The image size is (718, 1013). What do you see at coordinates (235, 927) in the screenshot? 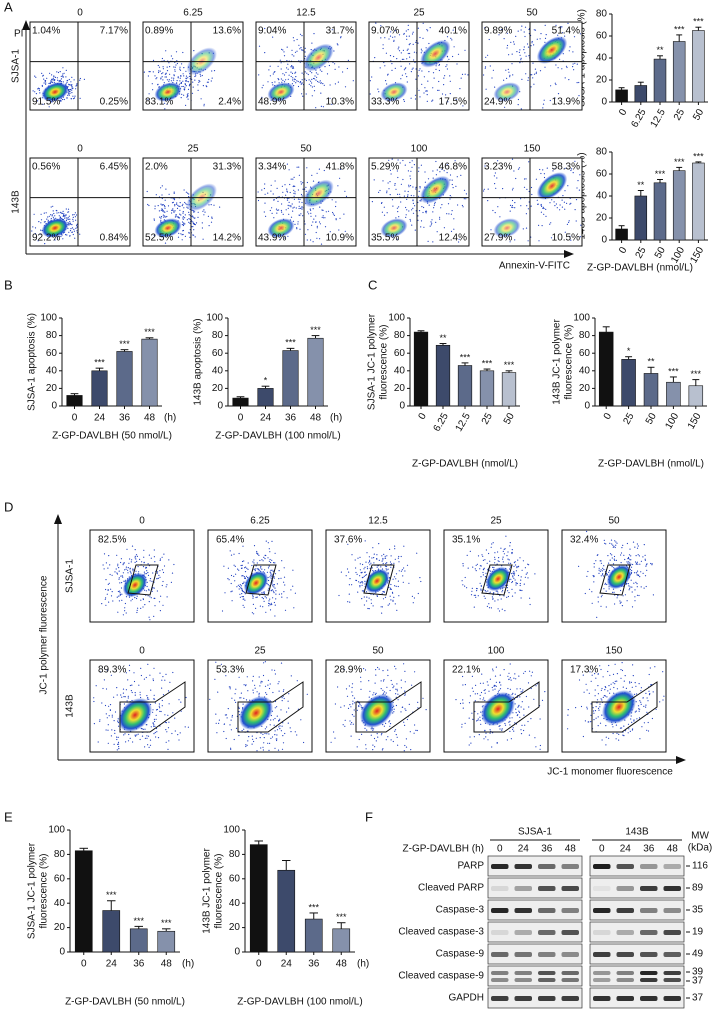
I see `y-tick-label: 20` at bounding box center [235, 927].